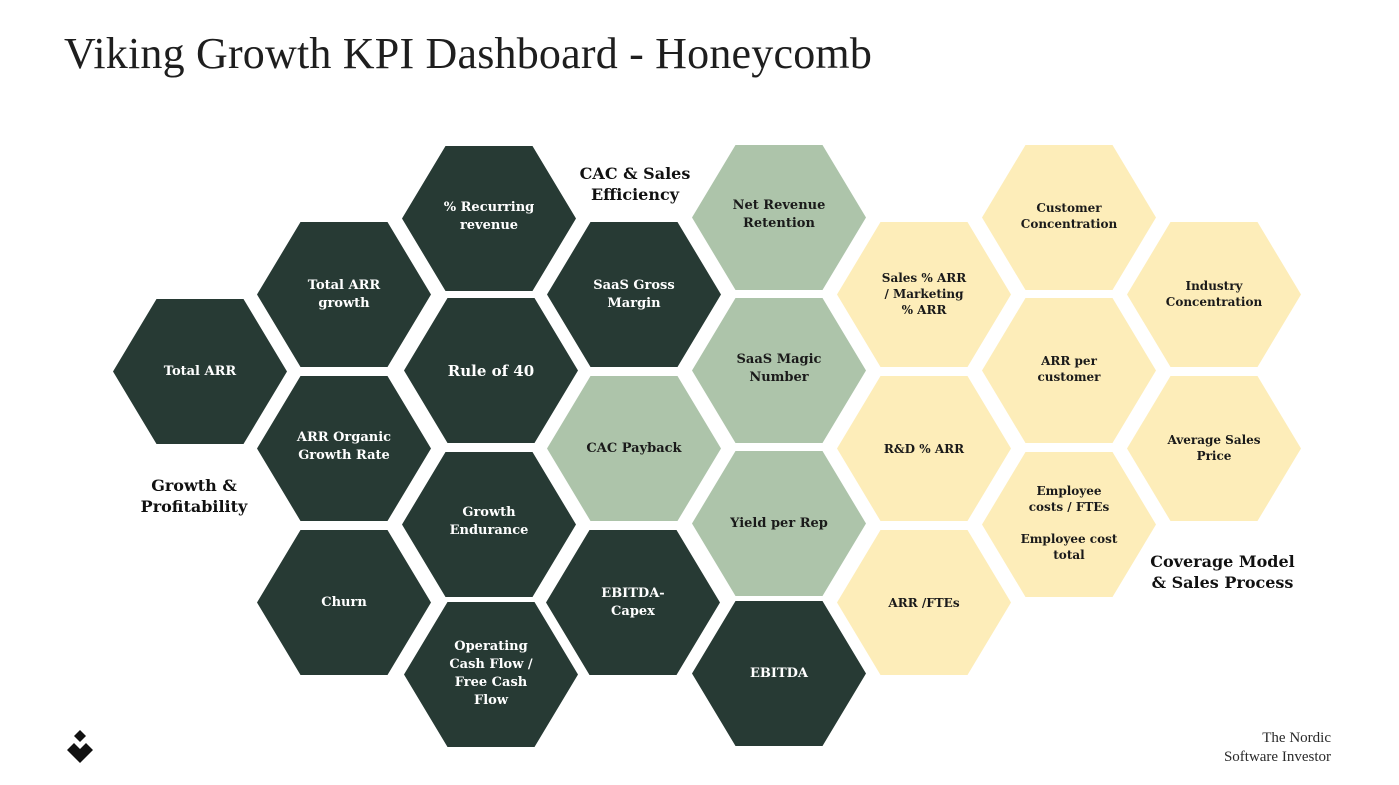 The image size is (1399, 785). I want to click on kpi-label: Rule of 40, so click(491, 370).